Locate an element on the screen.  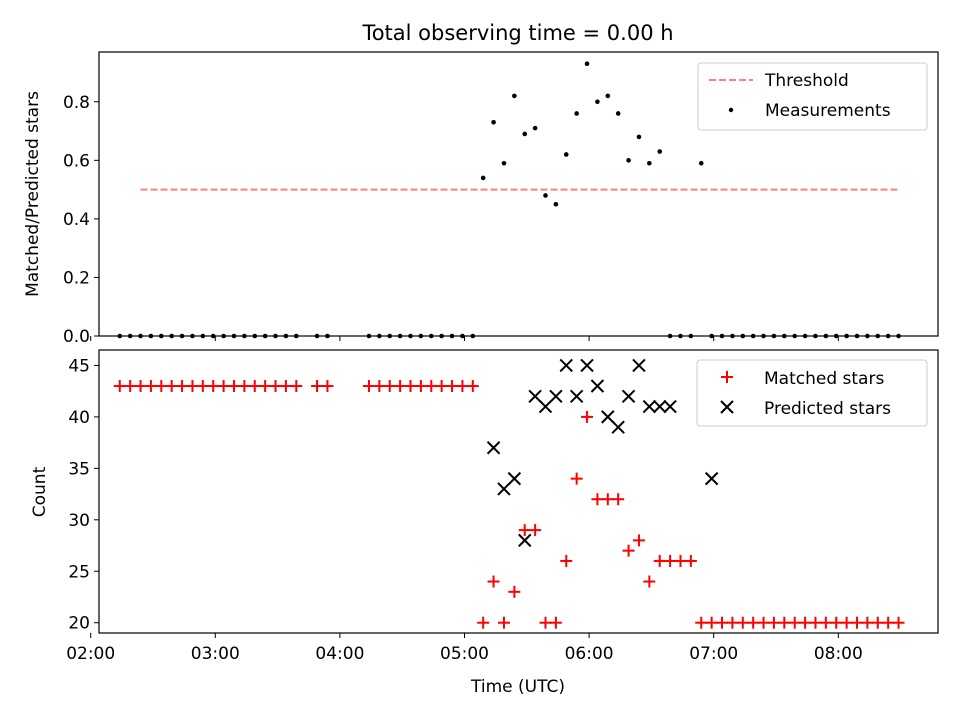
measurements-legend-swatch is located at coordinates (731, 110).